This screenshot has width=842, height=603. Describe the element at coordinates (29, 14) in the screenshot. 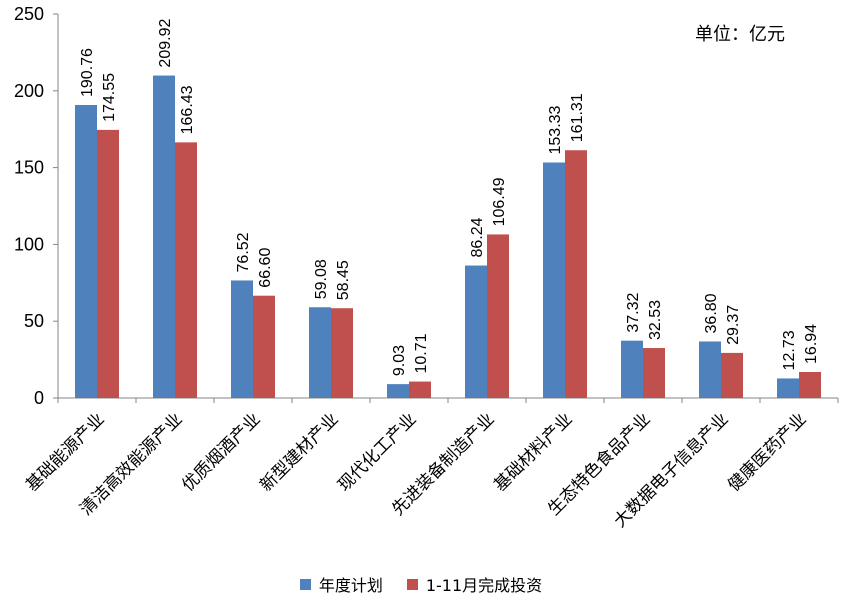

I see `y-tick-label: 250` at that location.